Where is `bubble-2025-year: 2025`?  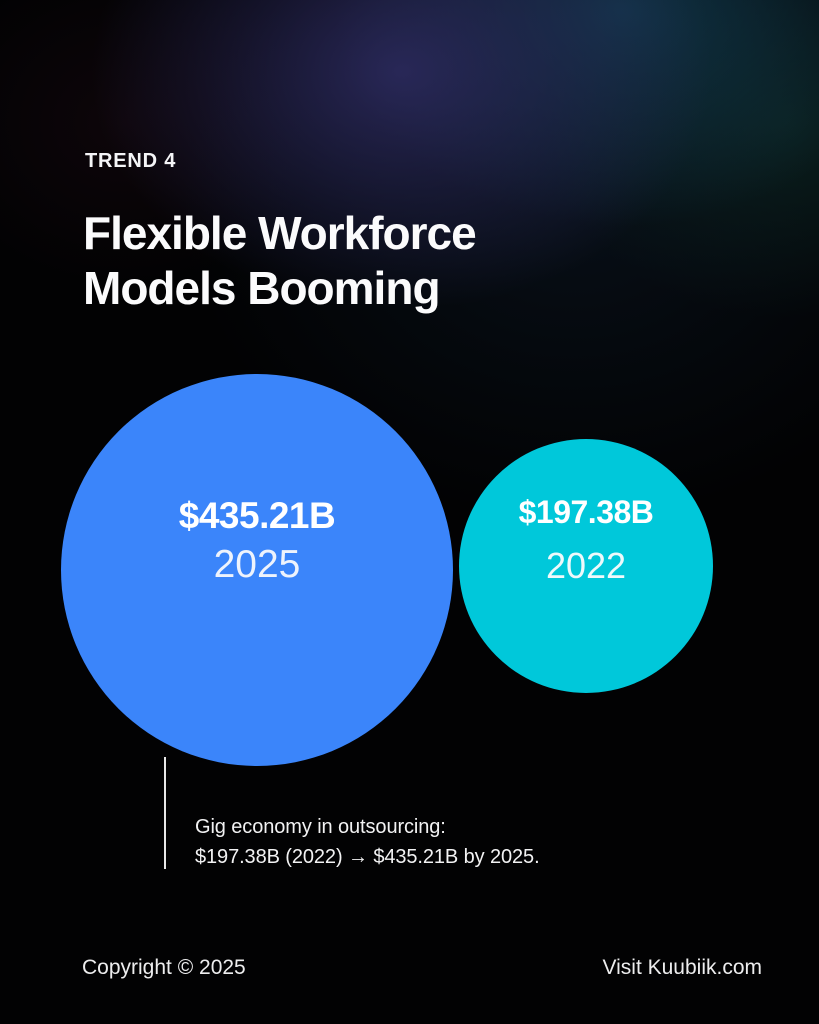 bubble-2025-year: 2025 is located at coordinates (257, 564).